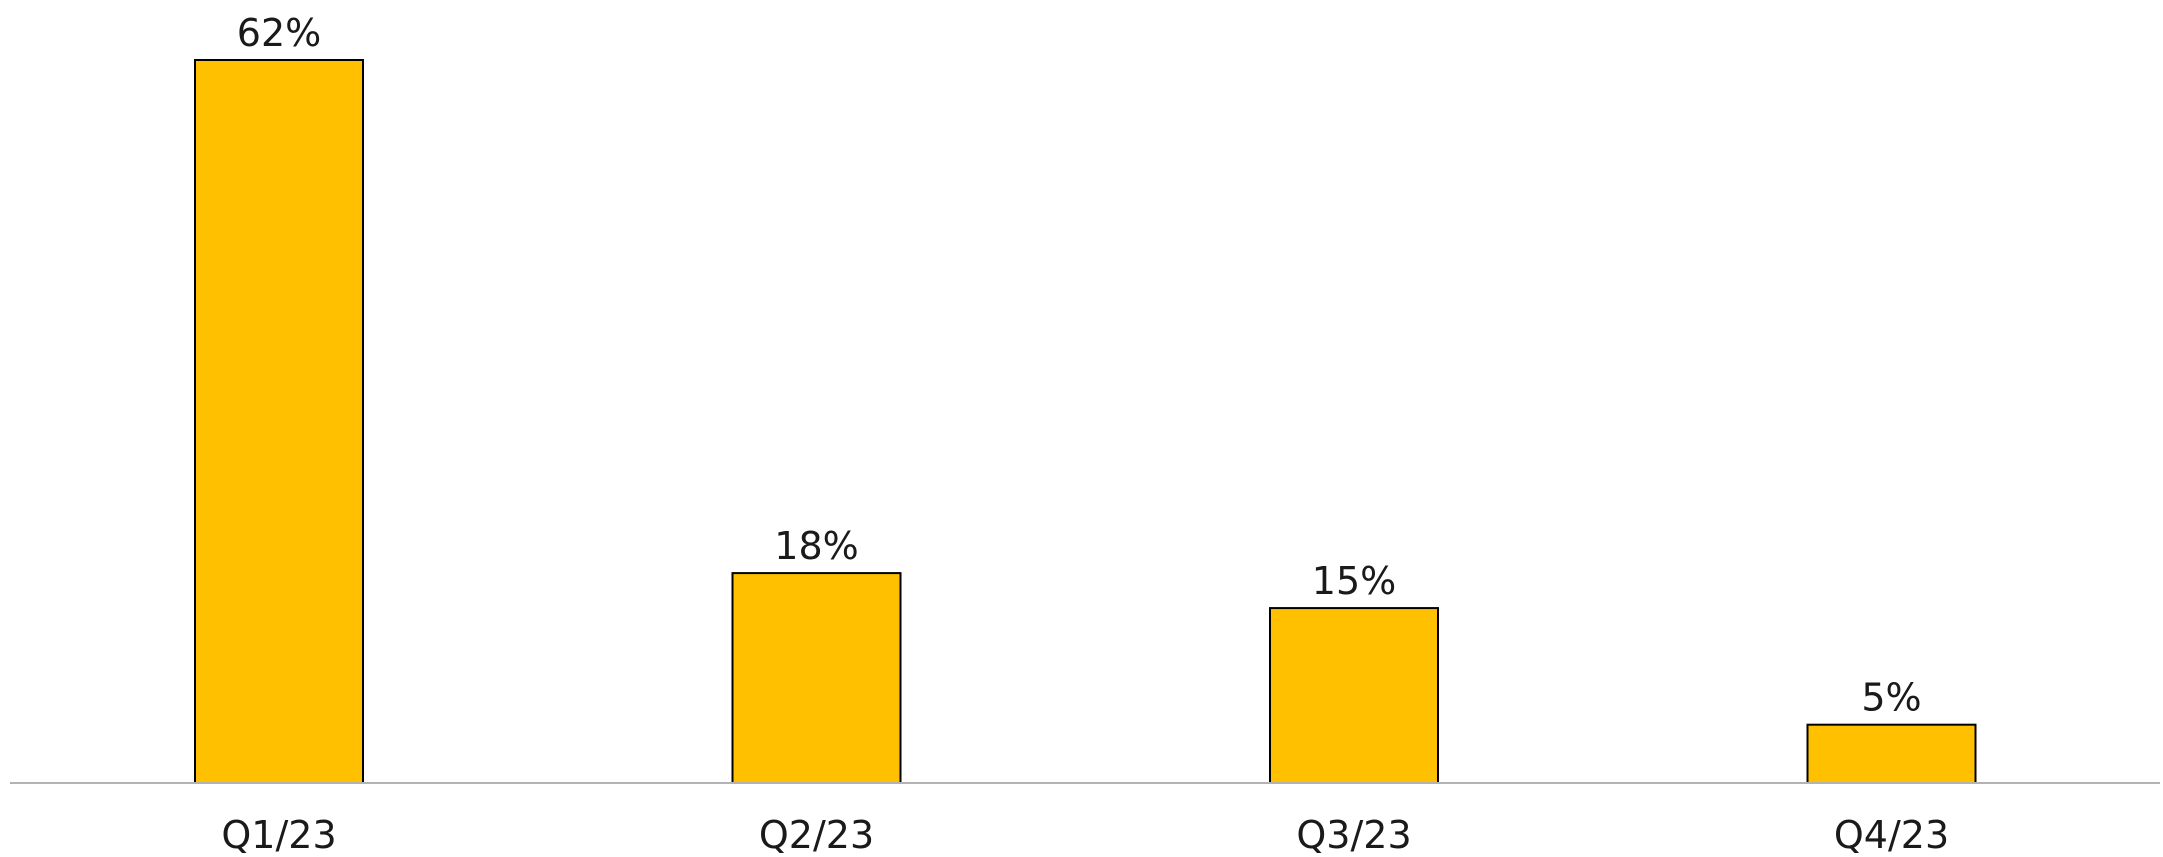 This screenshot has width=2163, height=857. I want to click on x-tick-labels-group: Q1/23 Q2/23 Q3/23 Q4/23, so click(1085, 835).